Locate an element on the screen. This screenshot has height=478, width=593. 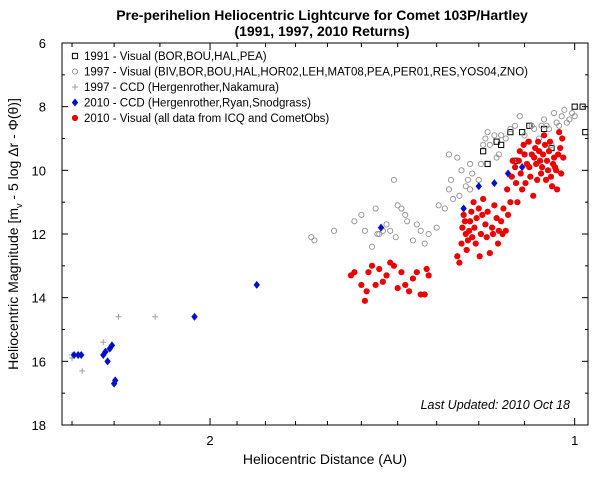
y-axis-label-main: Heliocentric Magnitude [m is located at coordinates (13, 289).